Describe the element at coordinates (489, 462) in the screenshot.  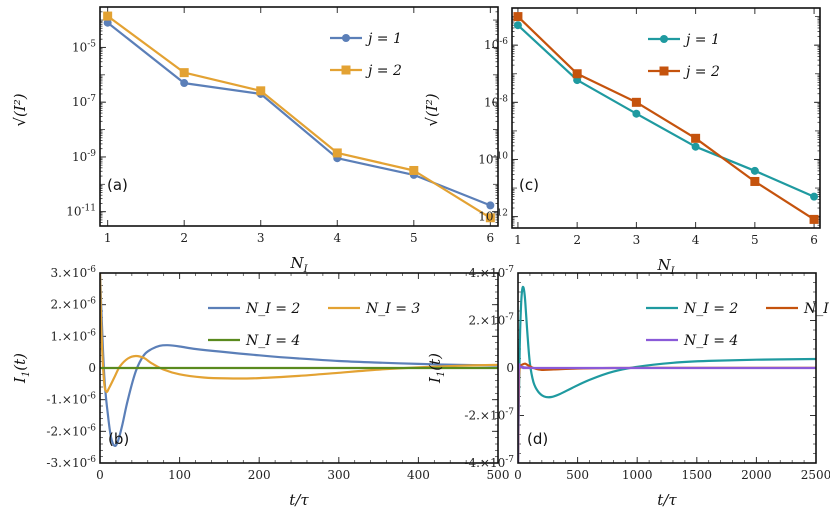
I see `y-tick-label: -4.×10-7` at that location.